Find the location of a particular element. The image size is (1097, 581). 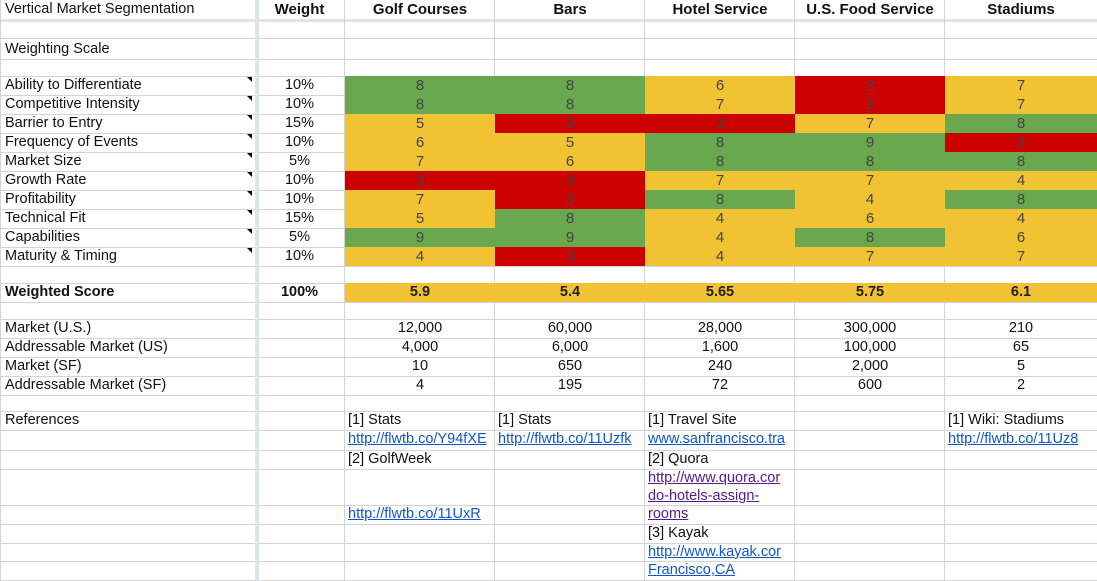

market-value-hotel: 1,600 is located at coordinates (720, 347).